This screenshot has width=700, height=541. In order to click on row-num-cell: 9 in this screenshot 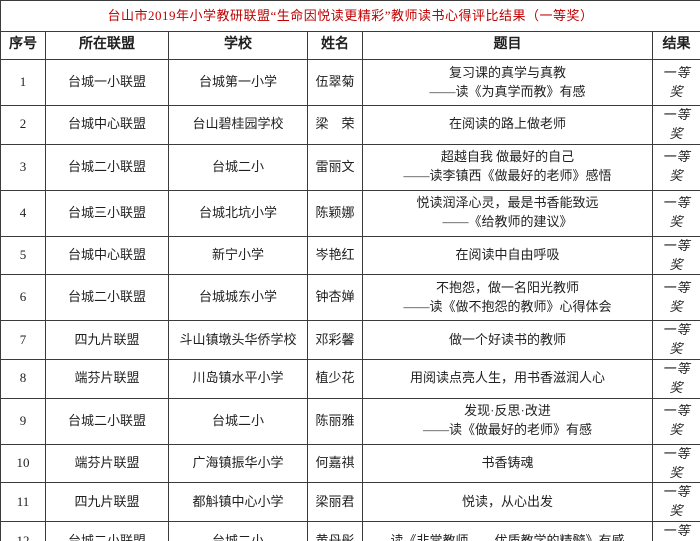, I will do `click(23, 421)`.